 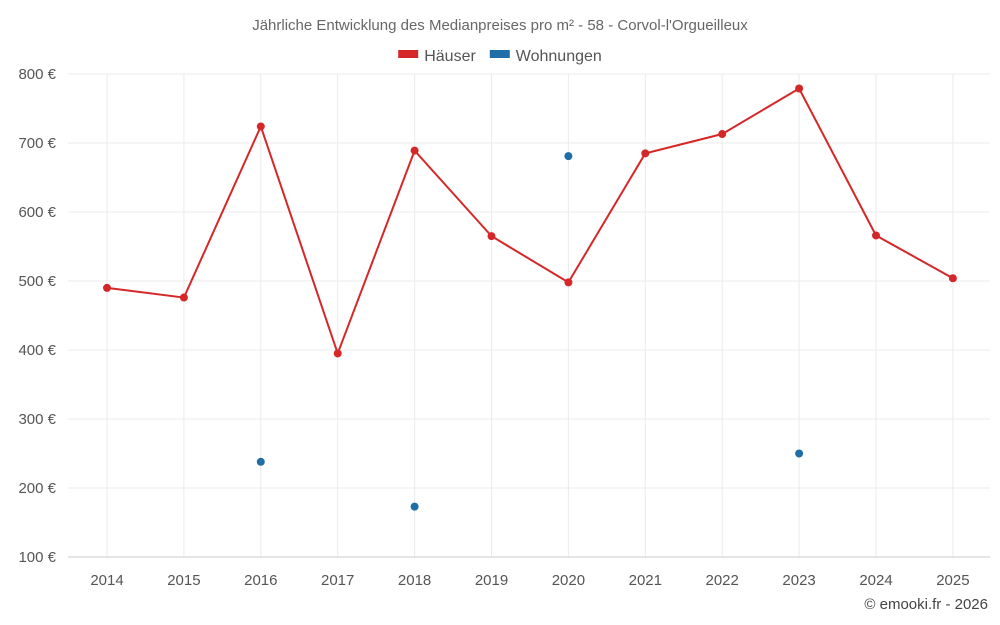 I want to click on credit-text: © emooki.fr - 2026, so click(x=926, y=604).